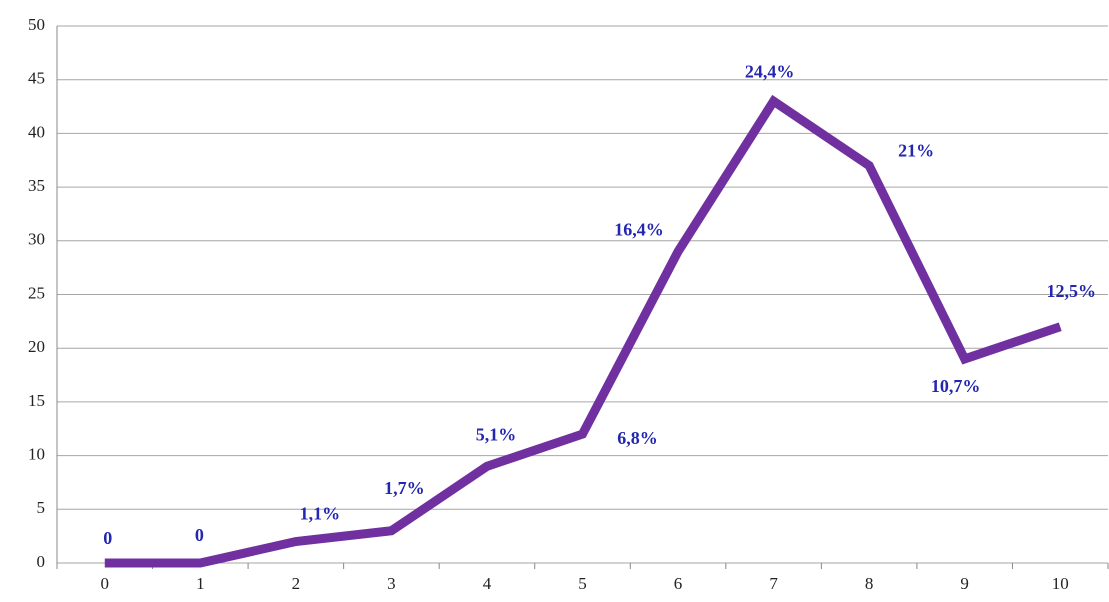 Image resolution: width=1109 pixels, height=602 pixels. Describe the element at coordinates (41, 561) in the screenshot. I see `y-tick-label: 0` at that location.